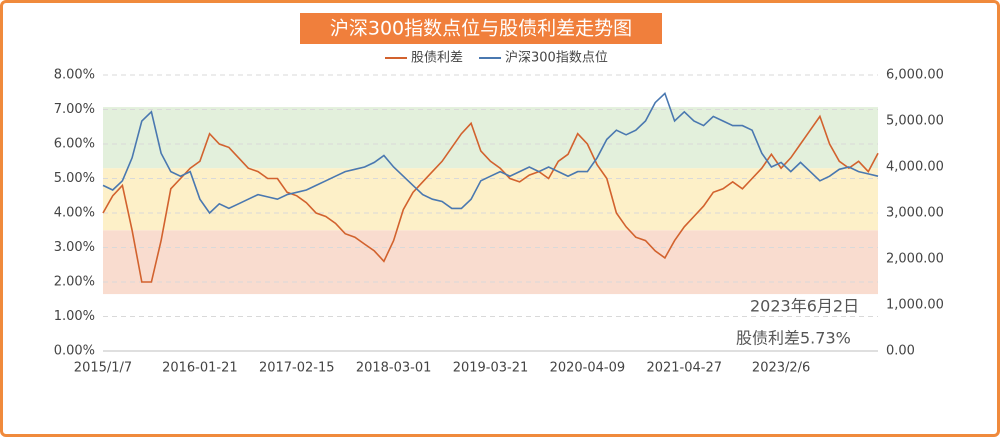 The image size is (1000, 437). Describe the element at coordinates (915, 213) in the screenshot. I see `y2-tick-label: 3,000.00` at that location.